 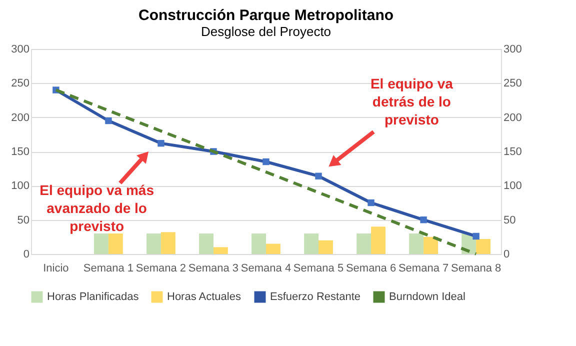 I want to click on annotation: El equipo va detrás de lo previsto, so click(x=412, y=101).